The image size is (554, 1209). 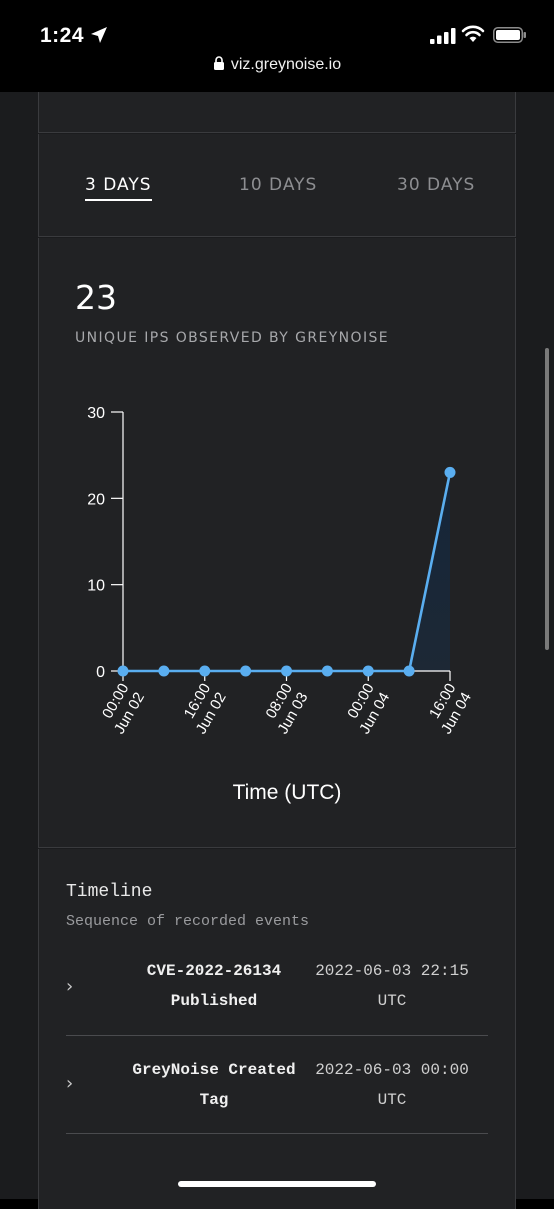 I want to click on tab-30-days: 30 DAYS, so click(x=436, y=185).